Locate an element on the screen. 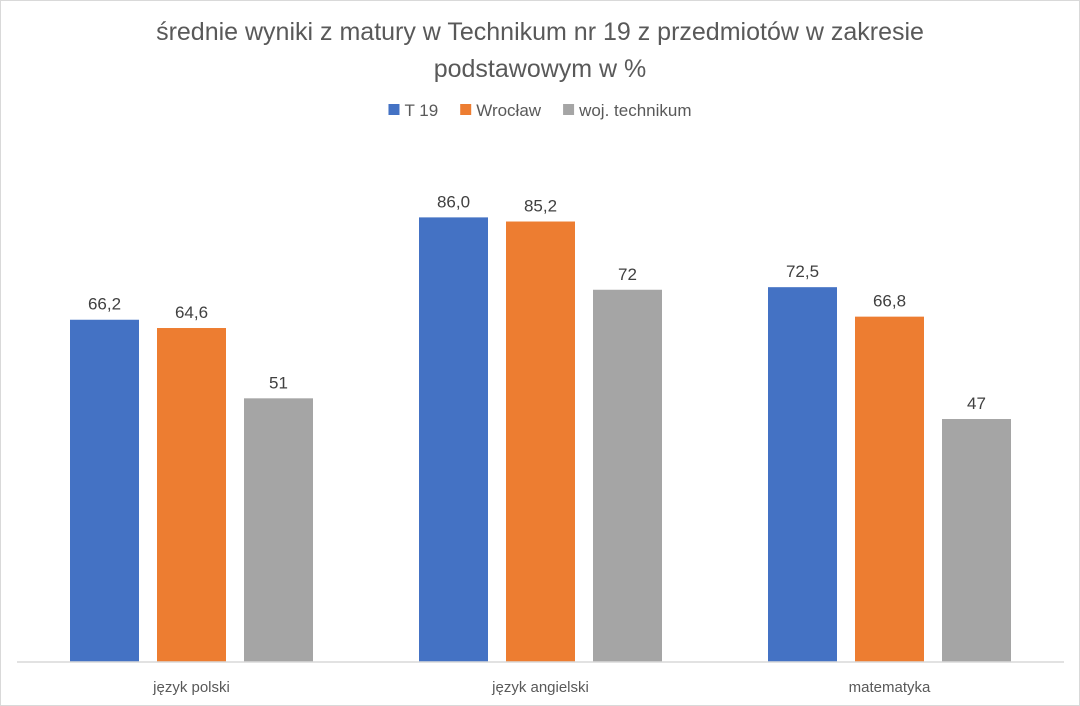 The width and height of the screenshot is (1080, 706). data-label: 72,5 is located at coordinates (802, 271).